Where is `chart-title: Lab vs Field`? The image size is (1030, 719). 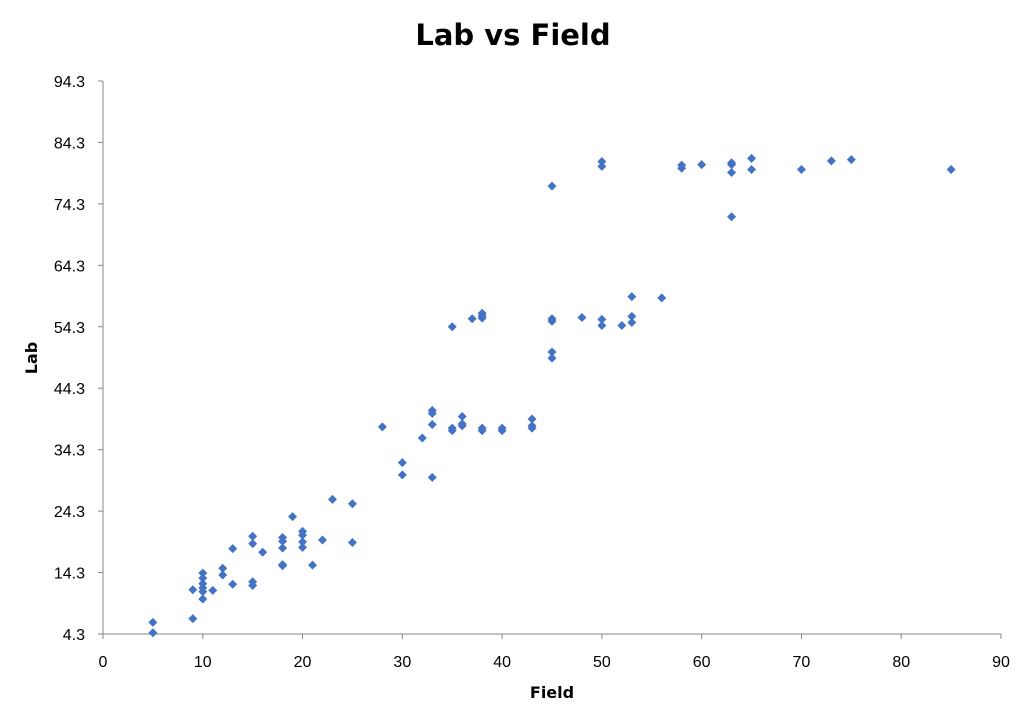
chart-title: Lab vs Field is located at coordinates (512, 35).